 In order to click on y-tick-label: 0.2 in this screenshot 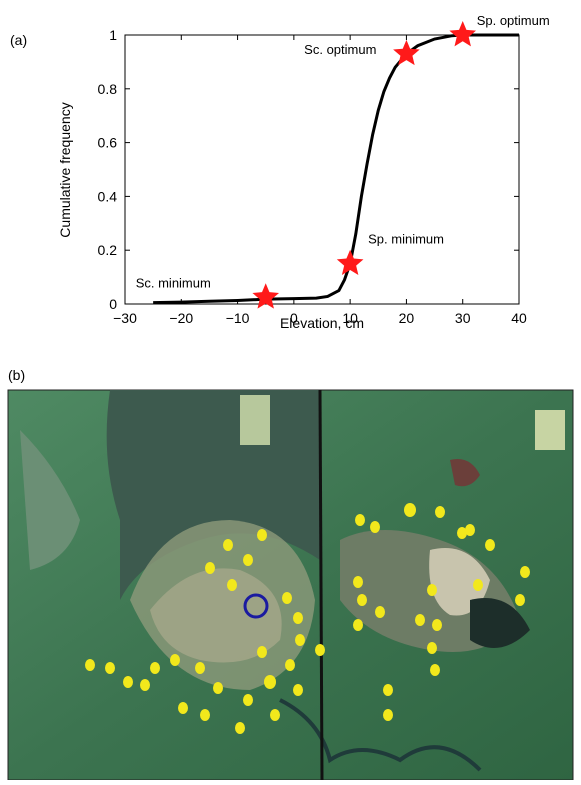, I will do `click(108, 250)`.